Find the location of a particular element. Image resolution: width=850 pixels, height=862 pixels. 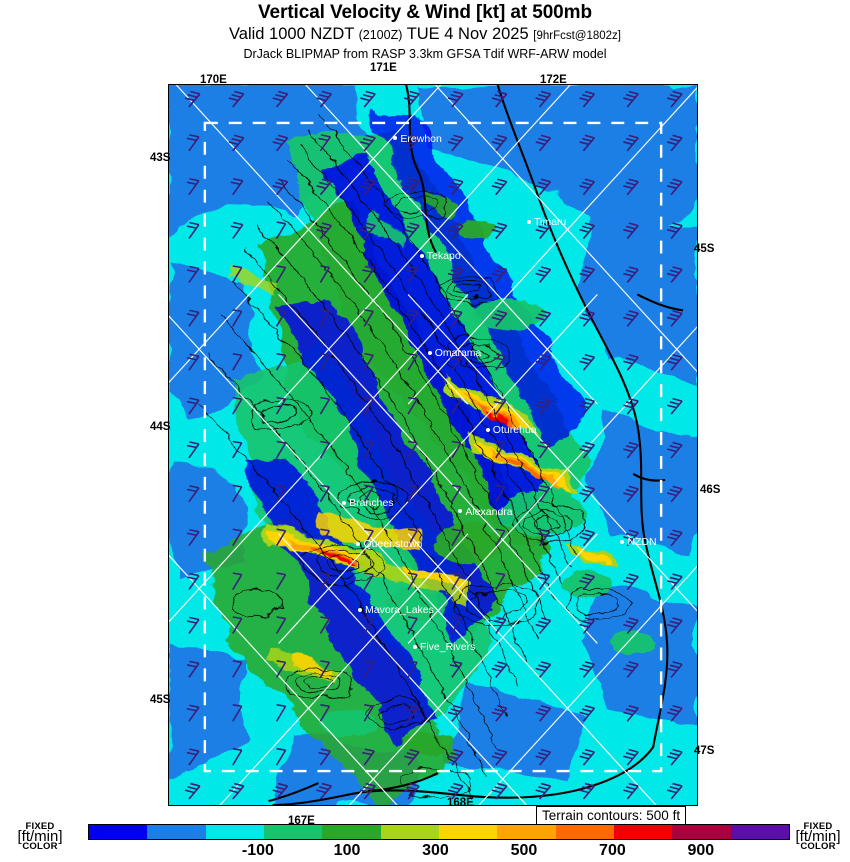

place-label: NZDN is located at coordinates (642, 541).